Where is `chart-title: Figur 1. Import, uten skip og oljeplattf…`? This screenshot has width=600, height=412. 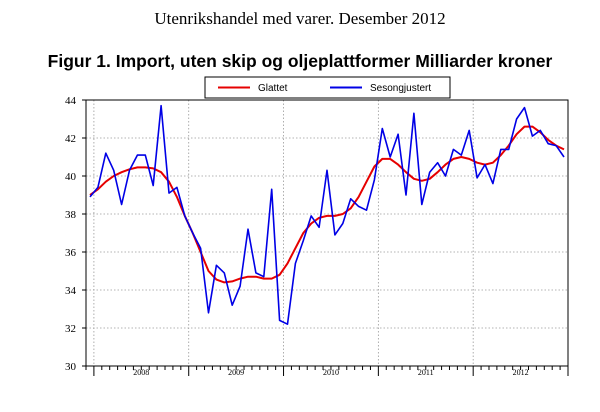
chart-title: Figur 1. Import, uten skip og oljeplattf… is located at coordinates (300, 61).